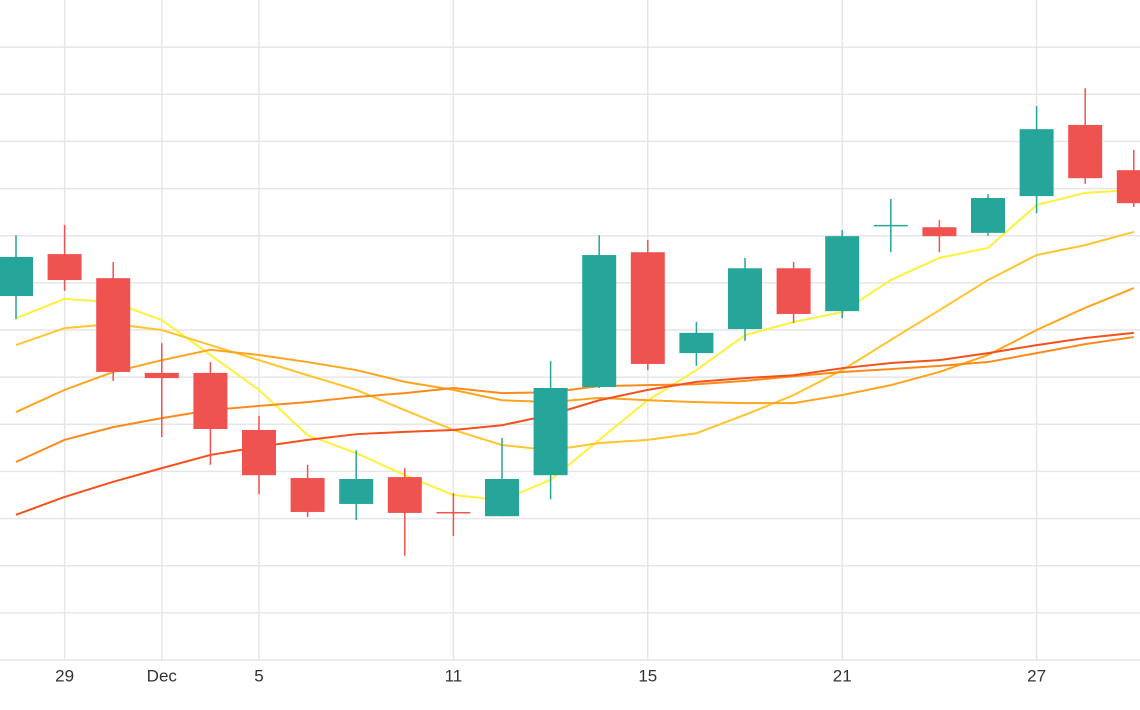 This screenshot has height=710, width=1140. Describe the element at coordinates (842, 675) in the screenshot. I see `x-tick-label: 21` at that location.